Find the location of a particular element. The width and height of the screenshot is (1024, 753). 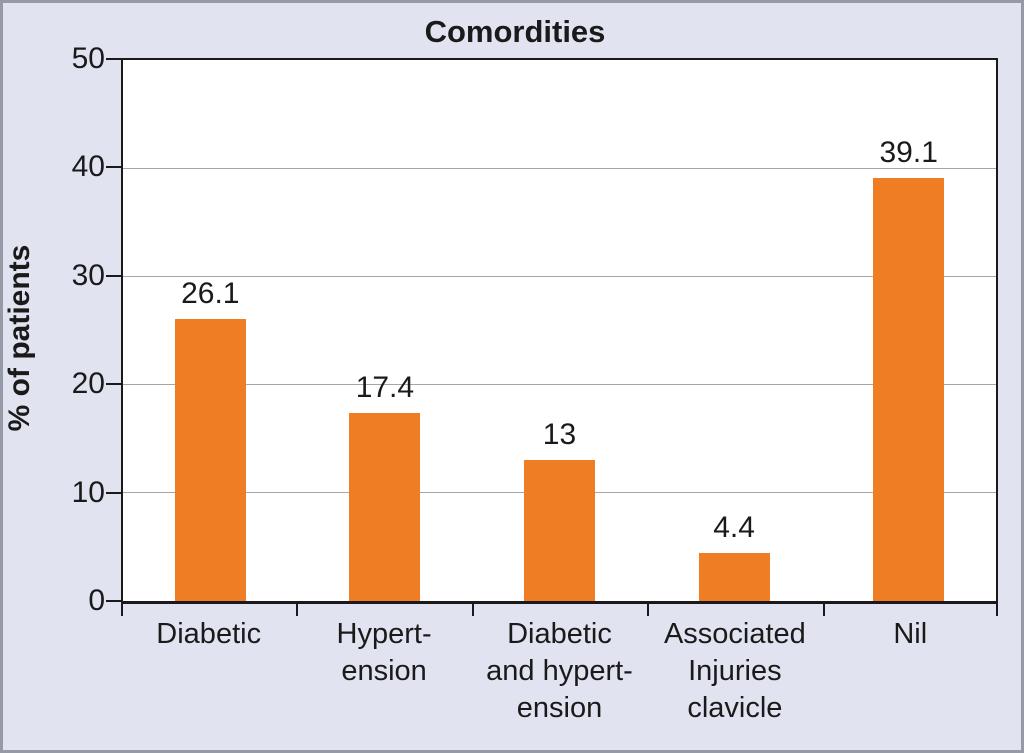

category-label-line: Injuries is located at coordinates (735, 671).